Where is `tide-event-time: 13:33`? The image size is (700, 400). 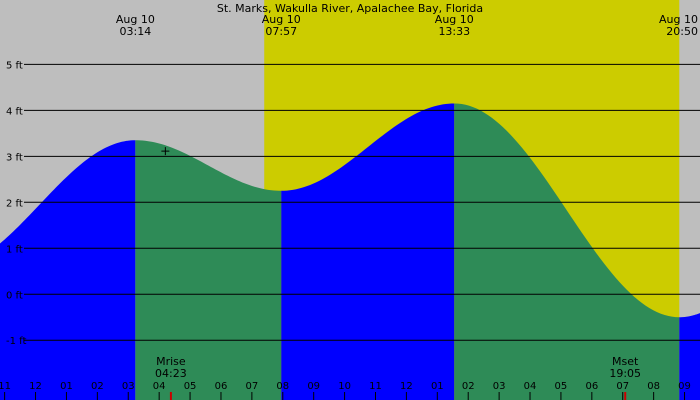 tide-event-time: 13:33 is located at coordinates (454, 31).